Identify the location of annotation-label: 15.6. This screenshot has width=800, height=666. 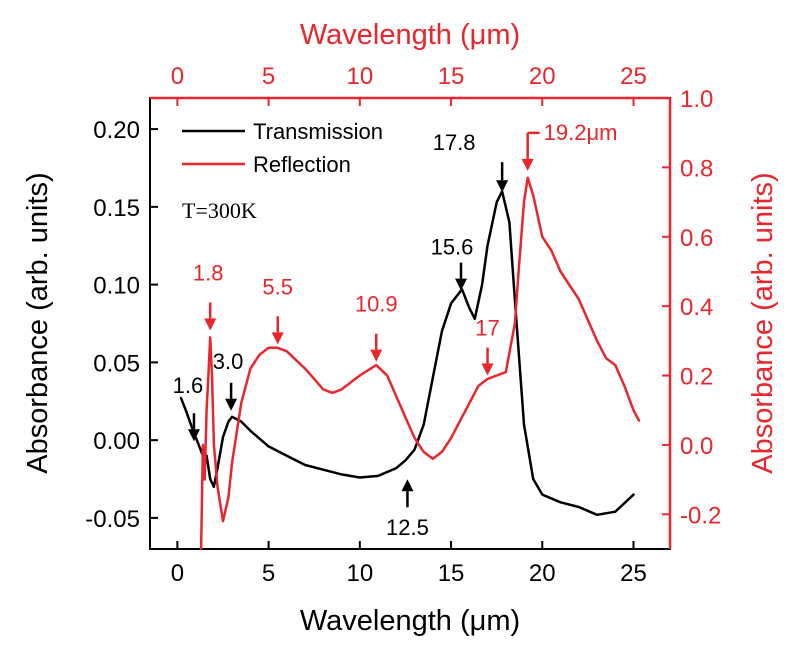
(452, 247).